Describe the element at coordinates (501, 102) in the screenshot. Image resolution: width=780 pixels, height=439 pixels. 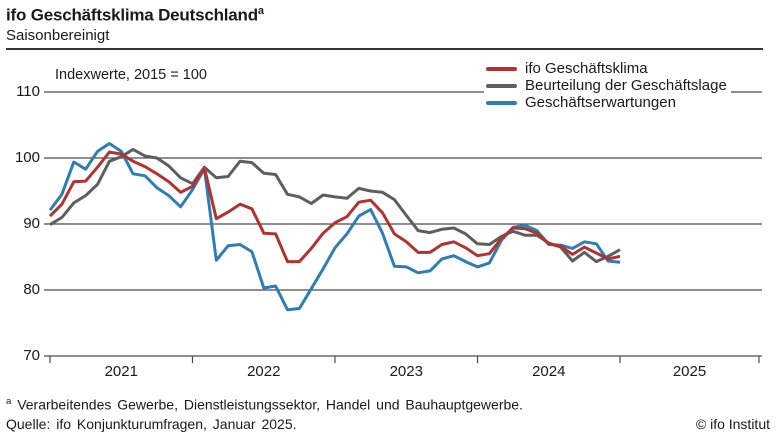
I see `legend-line-swatch-blue` at that location.